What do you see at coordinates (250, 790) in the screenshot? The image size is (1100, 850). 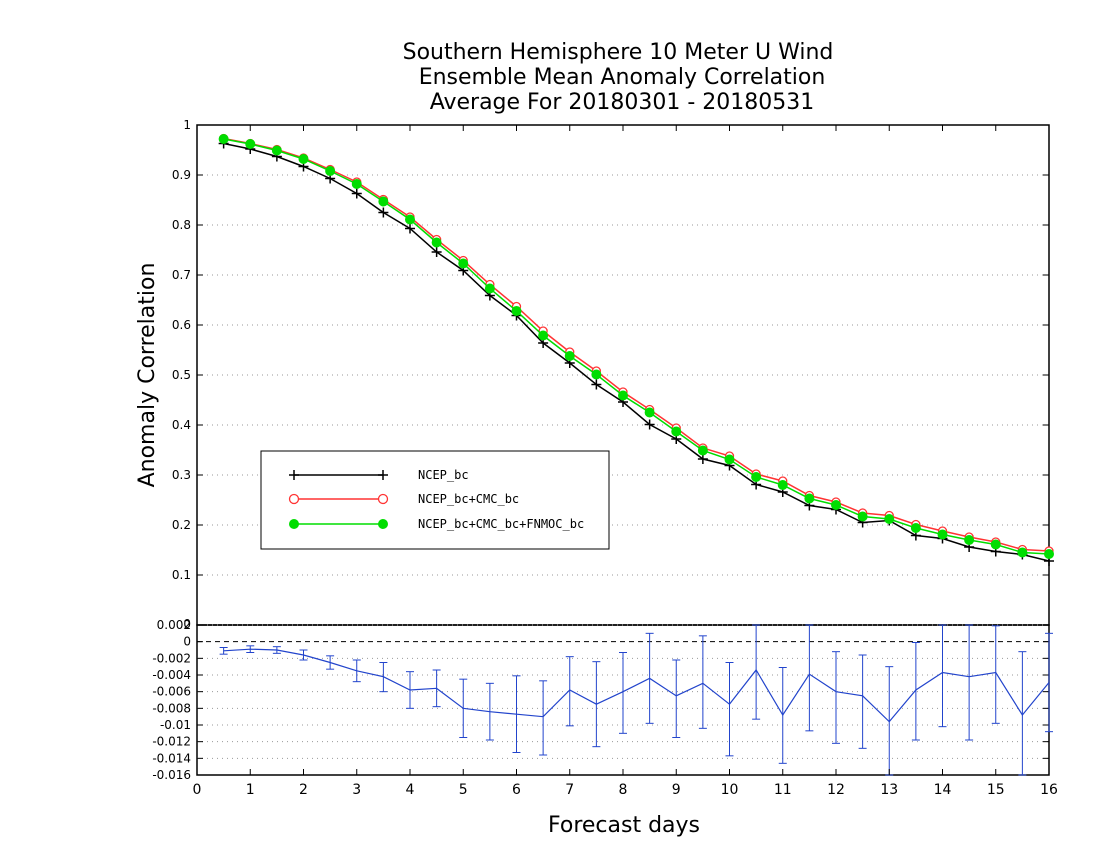 I see `x-tick-label: 1` at bounding box center [250, 790].